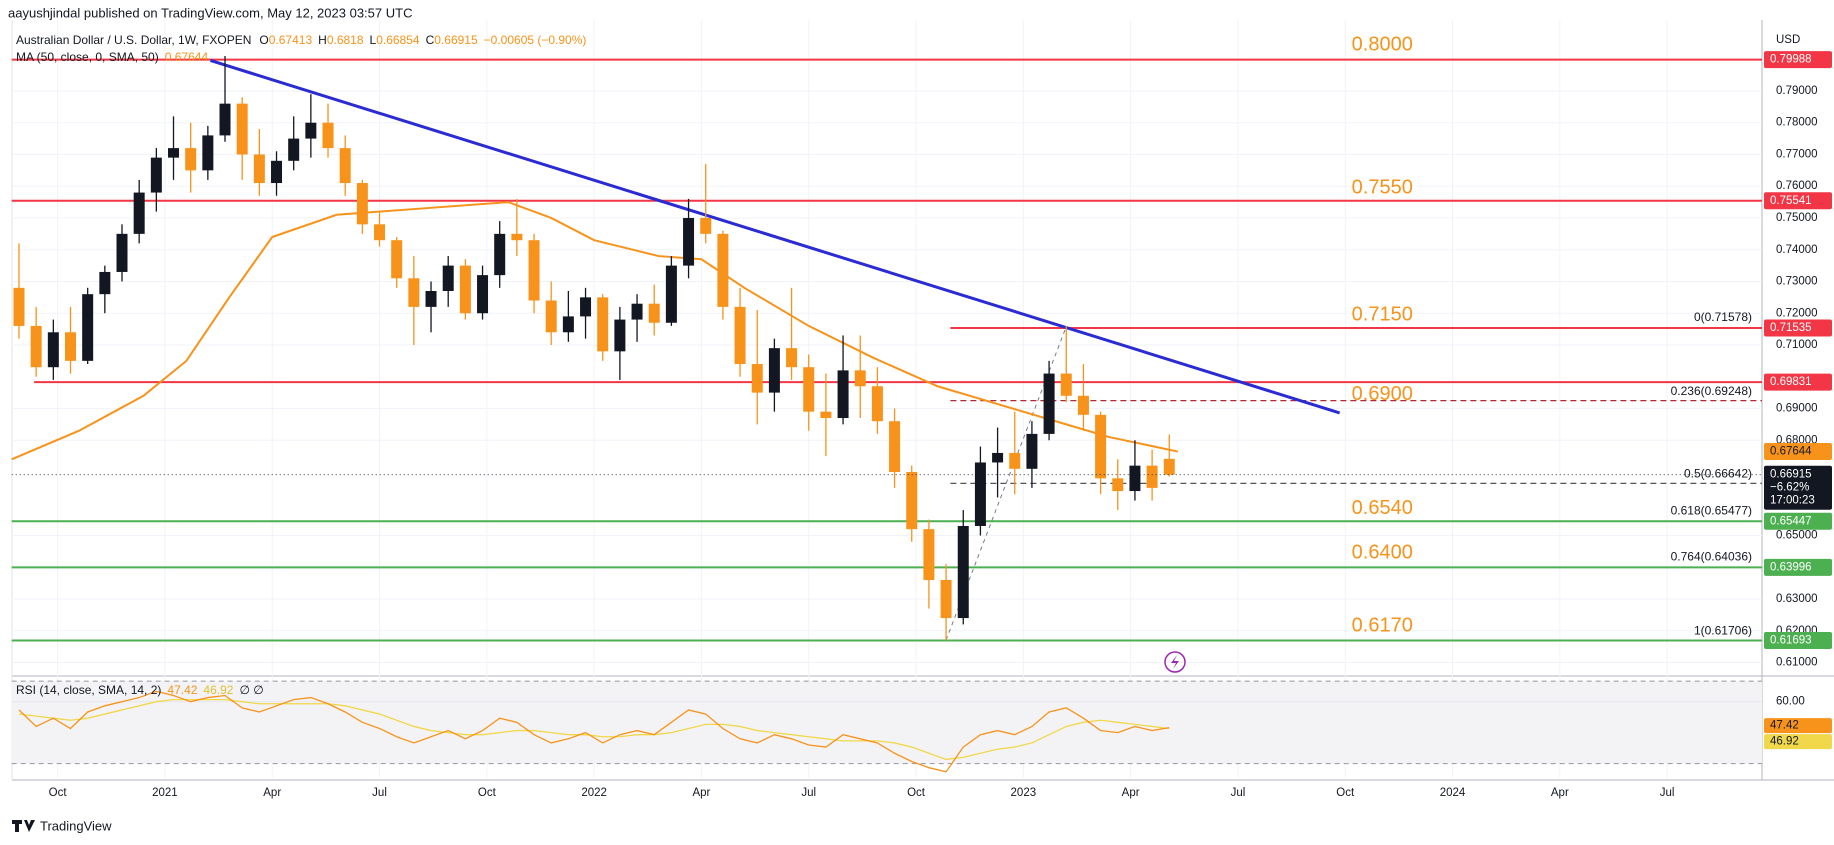 The height and width of the screenshot is (845, 1834). Describe the element at coordinates (1382, 553) in the screenshot. I see `level-annotation: 0.6400` at that location.